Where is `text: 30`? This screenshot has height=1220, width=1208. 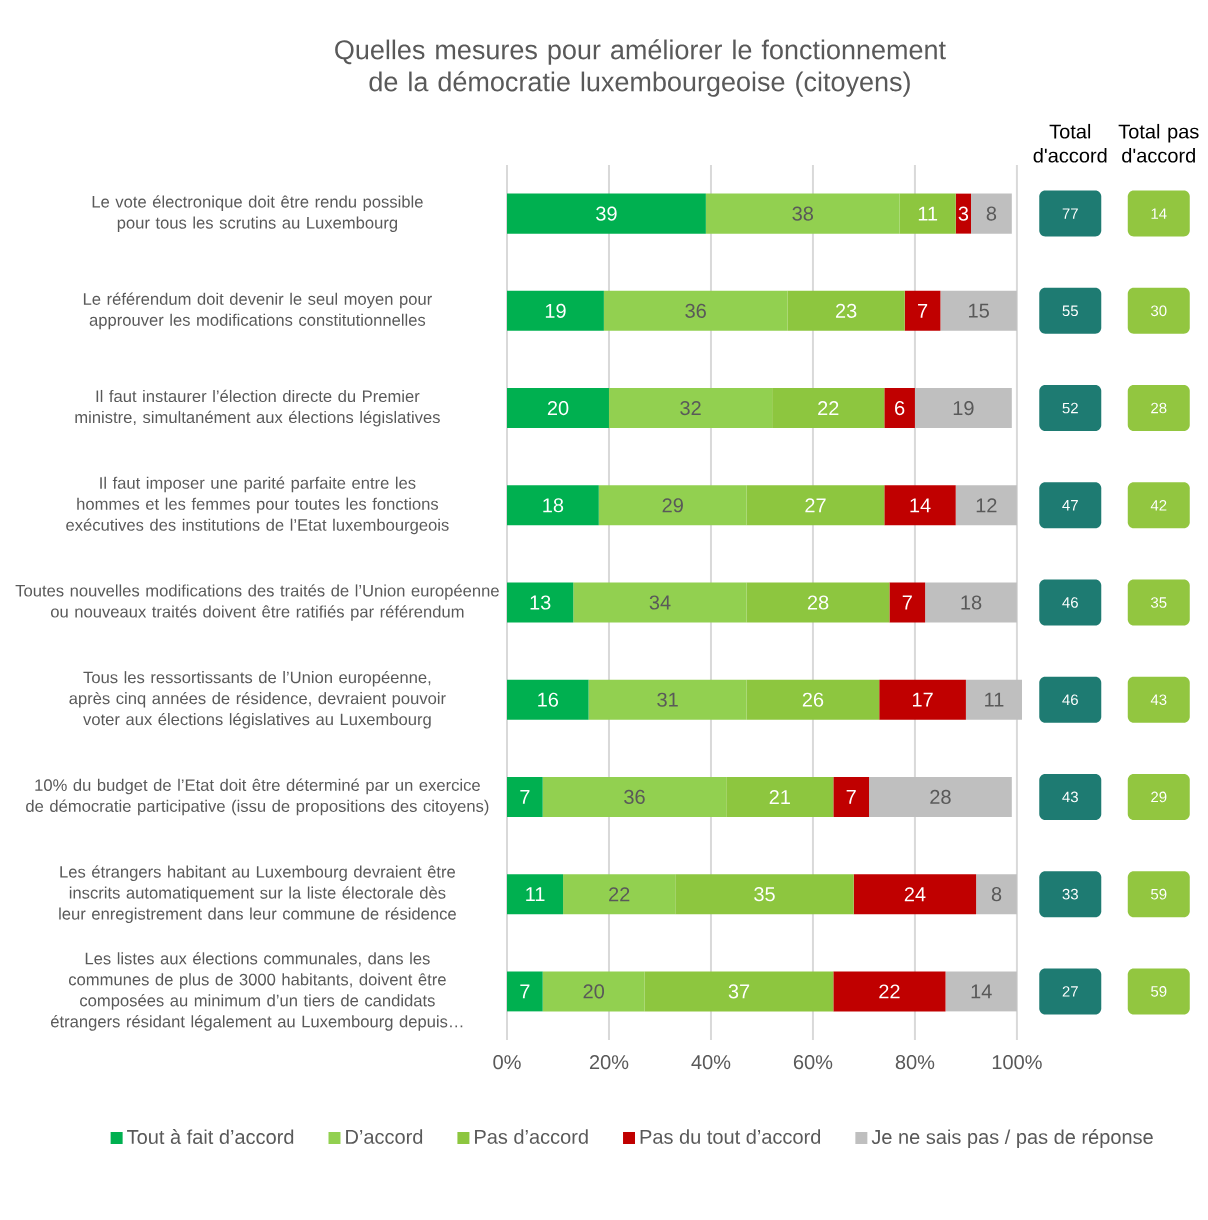
text: 30 is located at coordinates (1158, 311).